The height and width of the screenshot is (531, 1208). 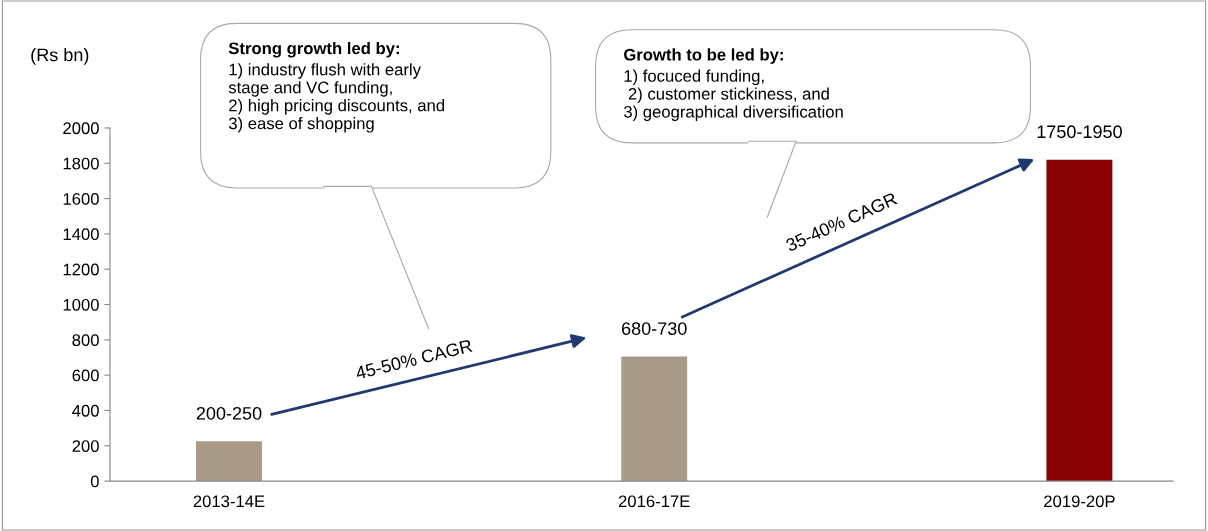 What do you see at coordinates (81, 269) in the screenshot?
I see `y-tick-label: 1200` at bounding box center [81, 269].